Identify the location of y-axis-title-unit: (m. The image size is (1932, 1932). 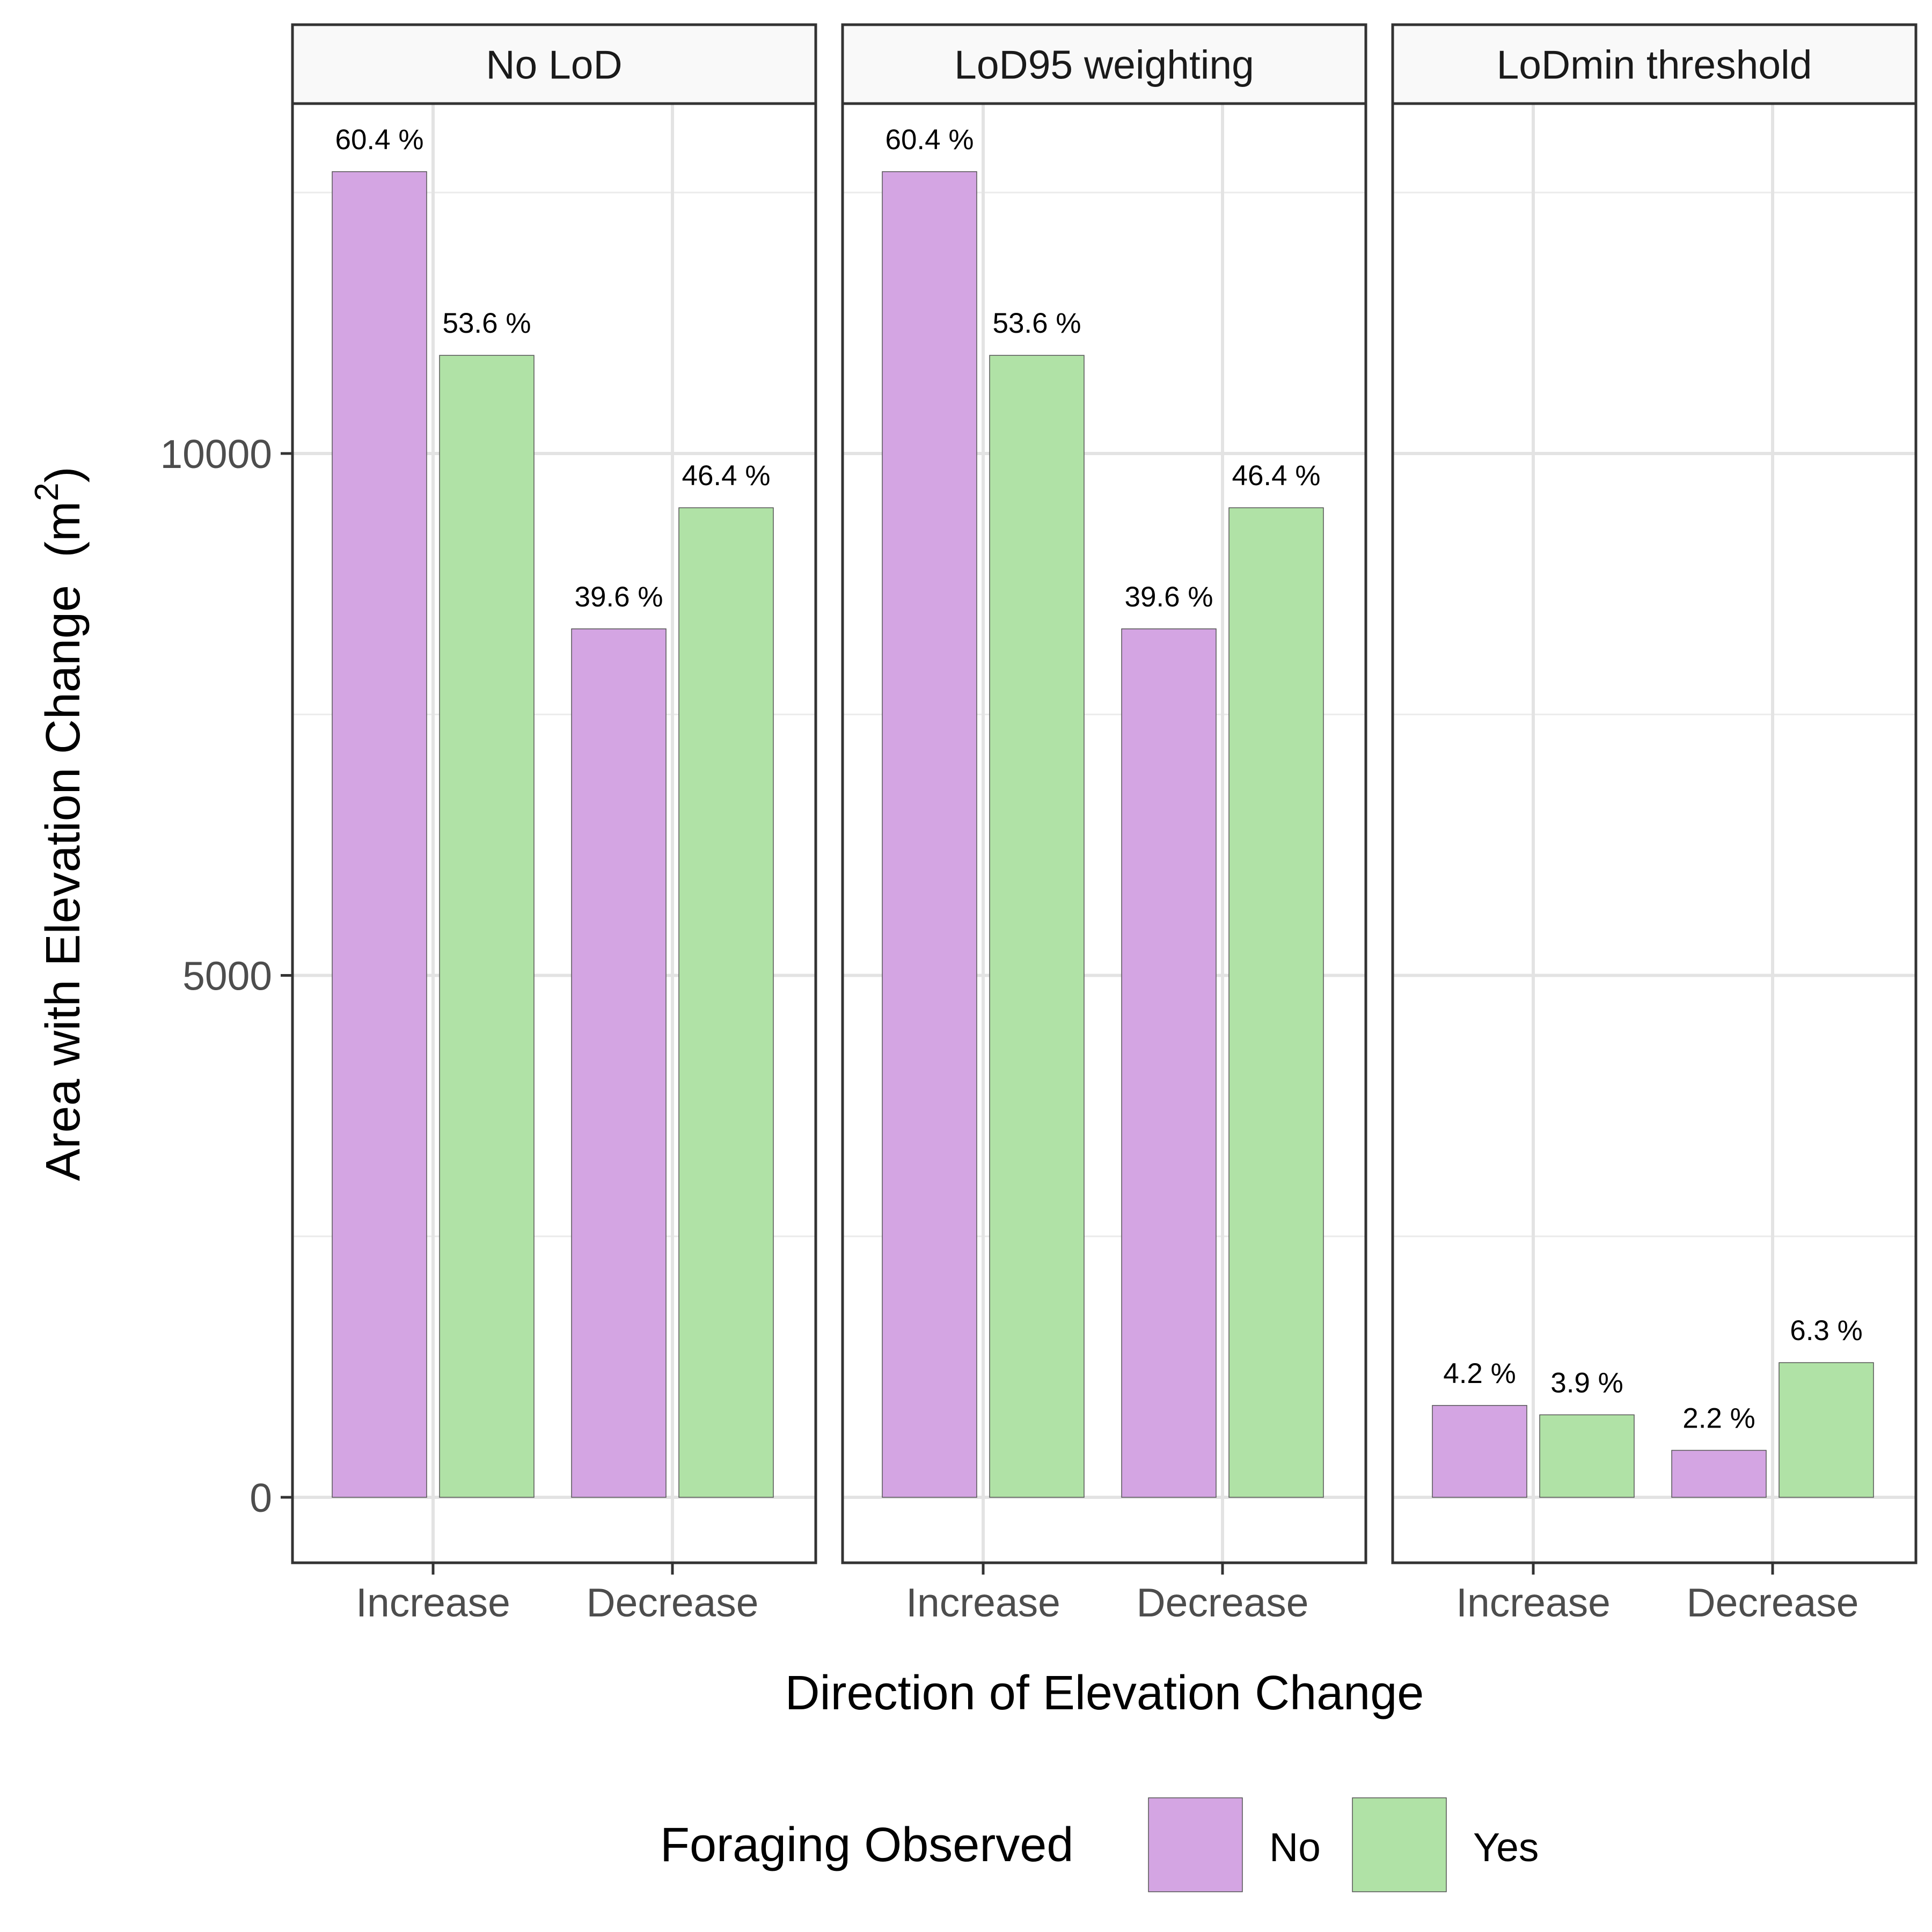
(63, 529).